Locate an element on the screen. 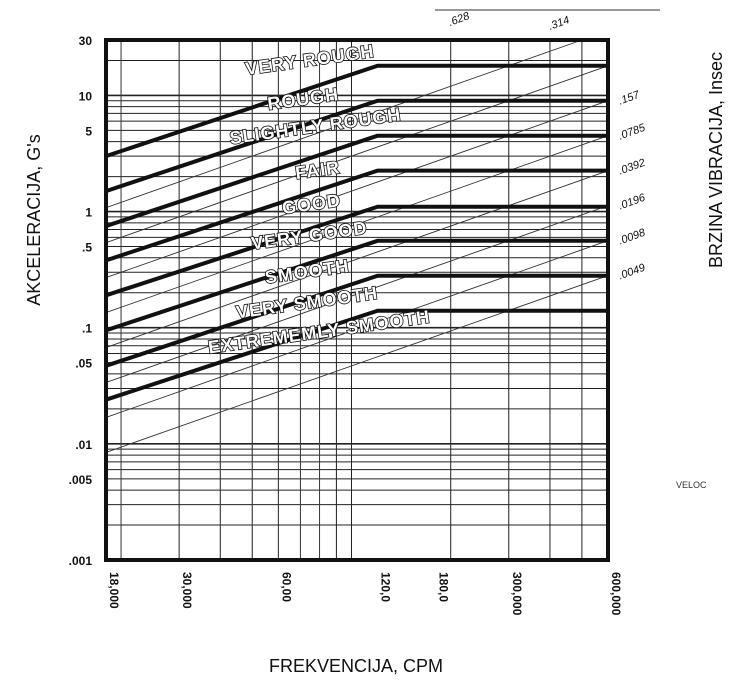 The height and width of the screenshot is (680, 730). x-tick-label: 180,0 is located at coordinates (444, 587).